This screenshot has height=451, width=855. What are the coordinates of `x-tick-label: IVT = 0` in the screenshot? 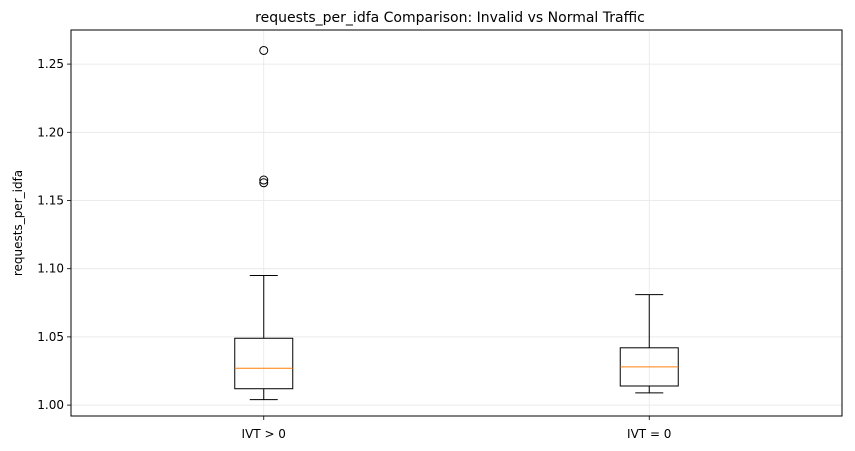 It's located at (649, 434).